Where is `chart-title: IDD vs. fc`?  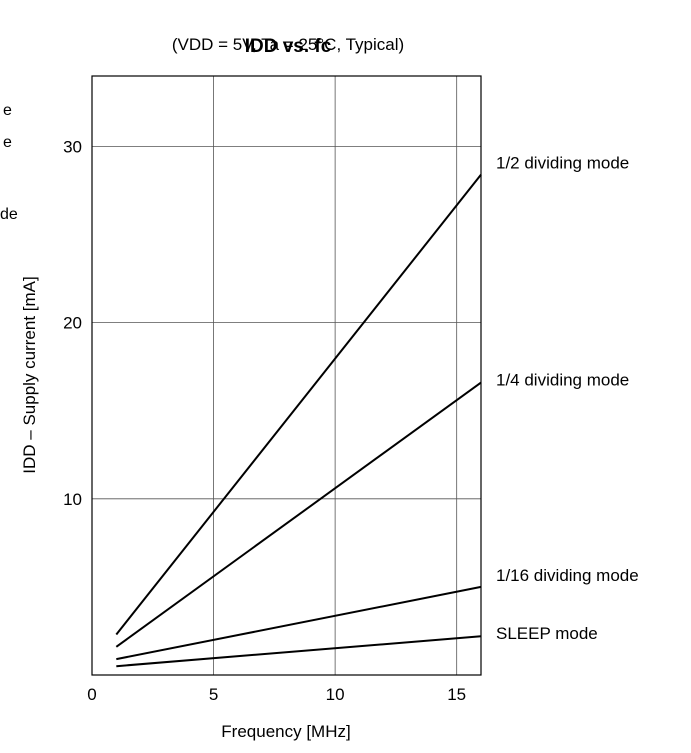 chart-title: IDD vs. fc is located at coordinates (288, 46).